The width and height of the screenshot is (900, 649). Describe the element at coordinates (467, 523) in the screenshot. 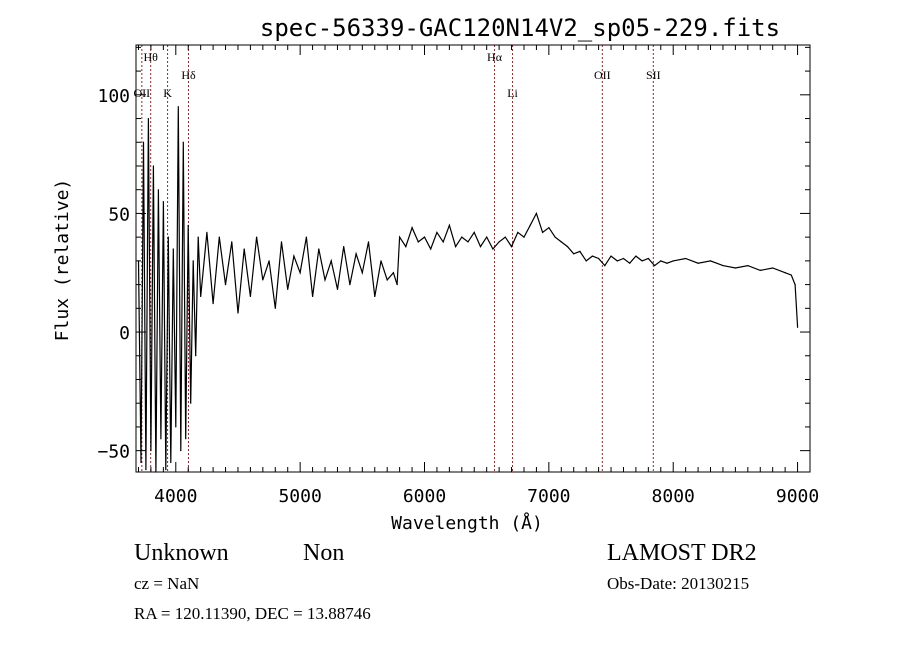

I see `x-axis-label: Wavelength (Å)` at that location.